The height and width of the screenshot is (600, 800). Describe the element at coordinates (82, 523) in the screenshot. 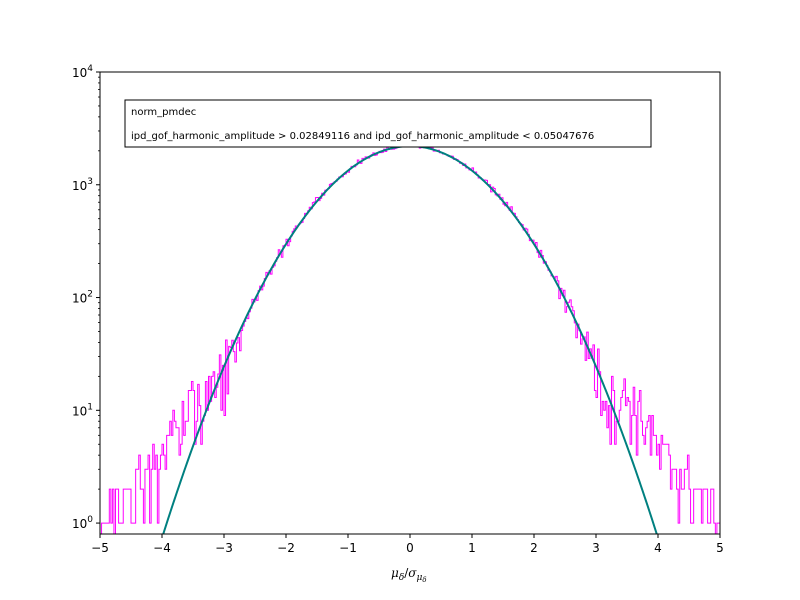

I see `y-tick-label: 10⁰` at that location.